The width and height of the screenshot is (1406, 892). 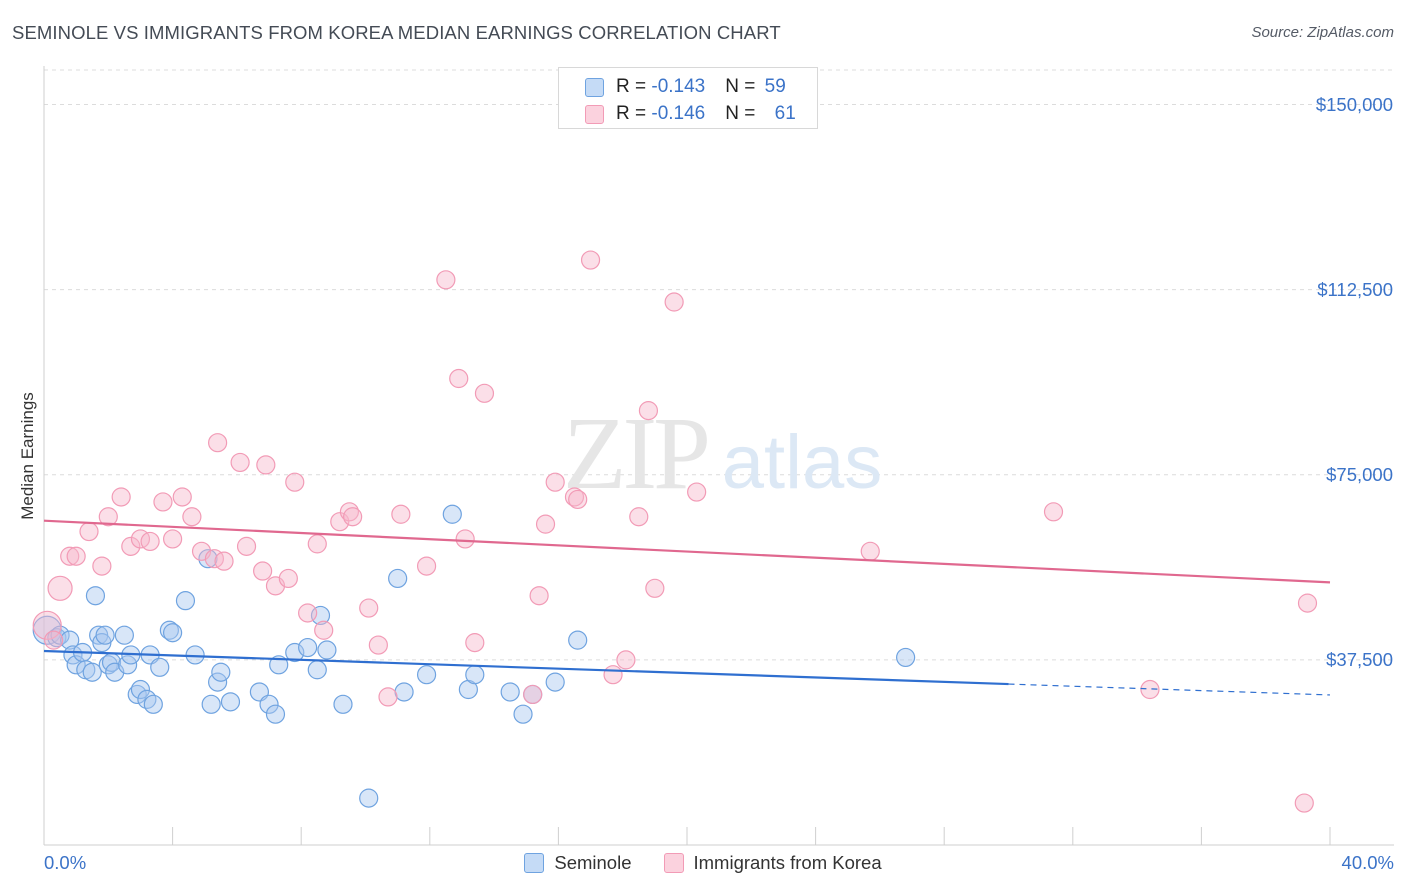 I want to click on y-tick-label: $150,000, so click(x=1354, y=104).